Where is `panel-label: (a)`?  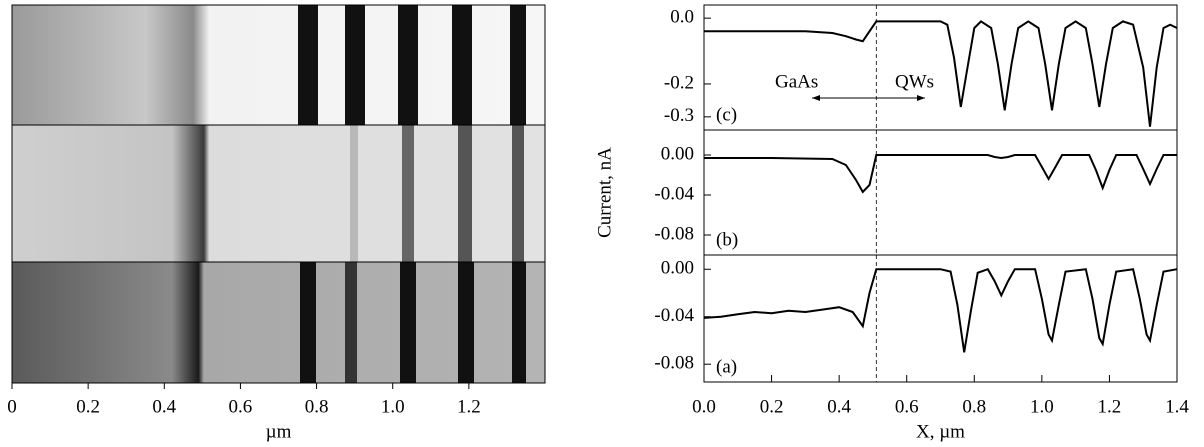
panel-label: (a) is located at coordinates (726, 366).